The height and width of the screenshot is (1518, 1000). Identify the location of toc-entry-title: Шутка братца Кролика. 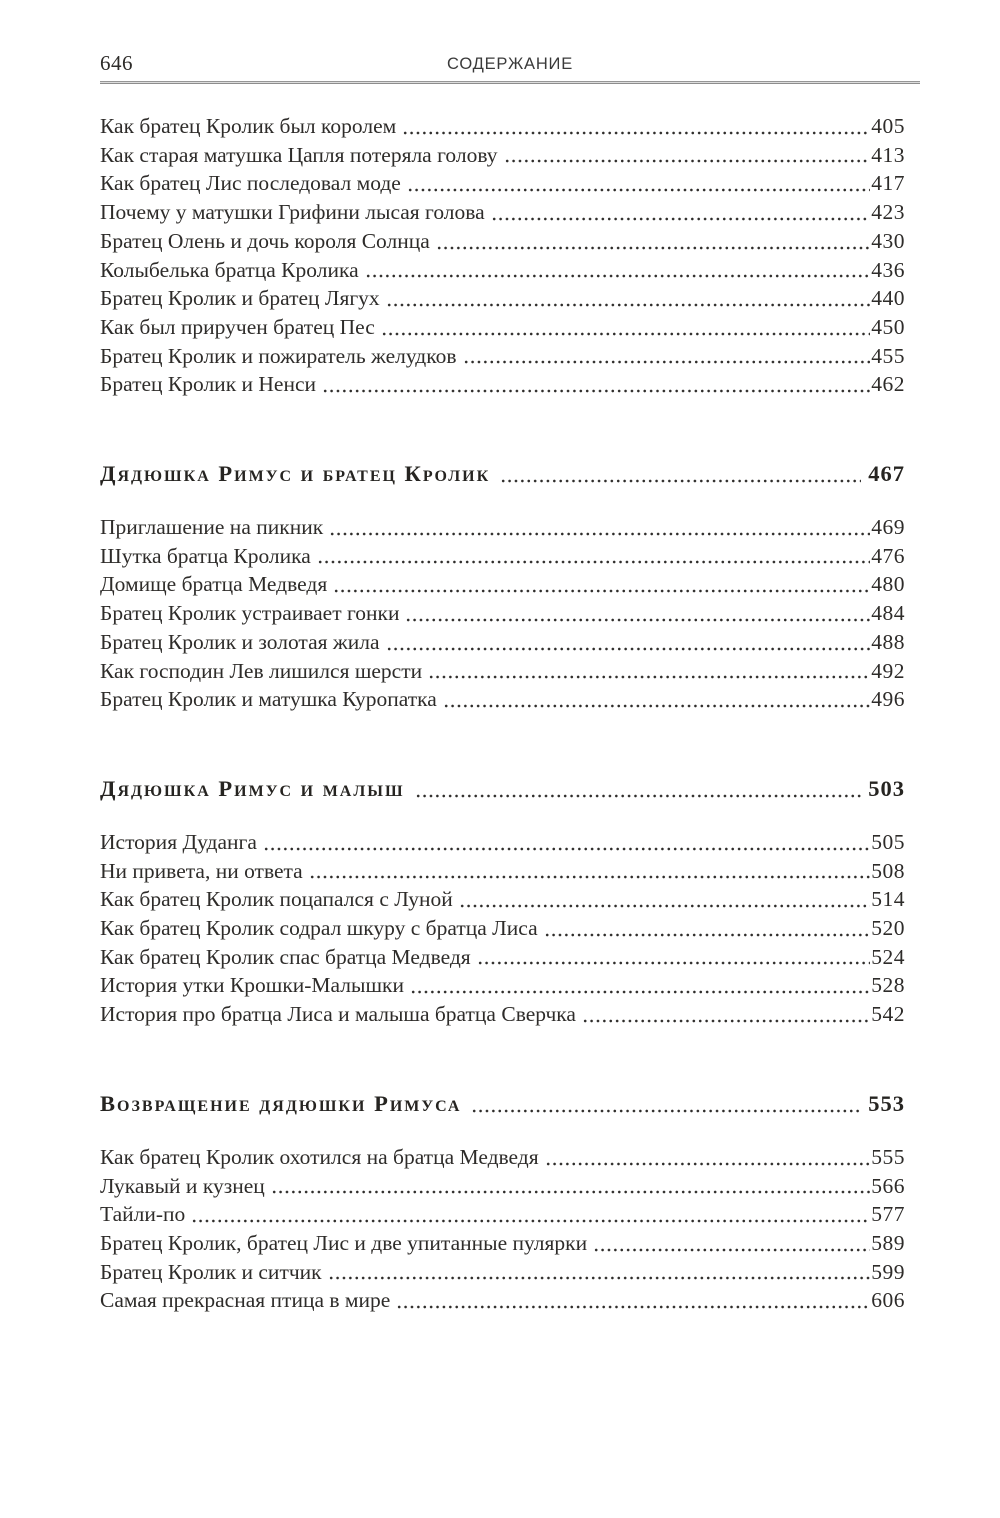
(205, 555).